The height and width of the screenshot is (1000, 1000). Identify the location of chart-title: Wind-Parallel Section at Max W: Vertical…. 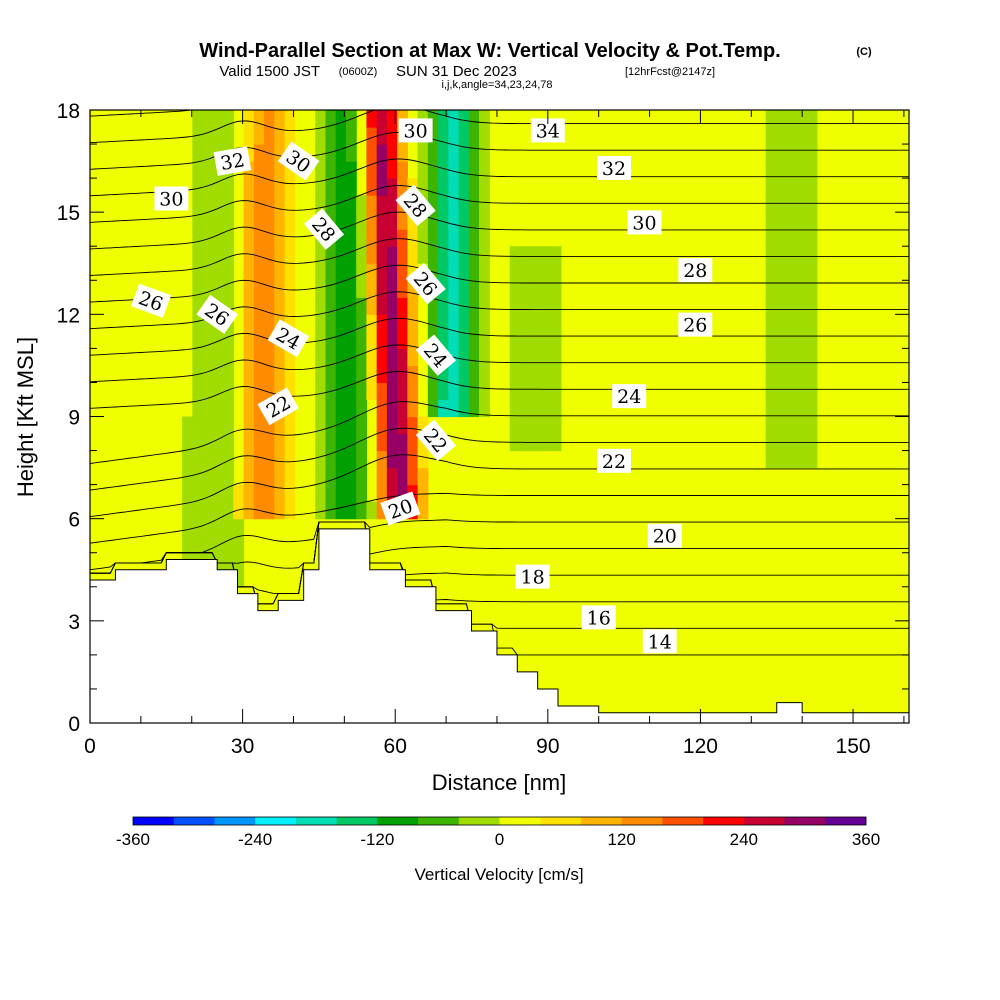
(489, 51).